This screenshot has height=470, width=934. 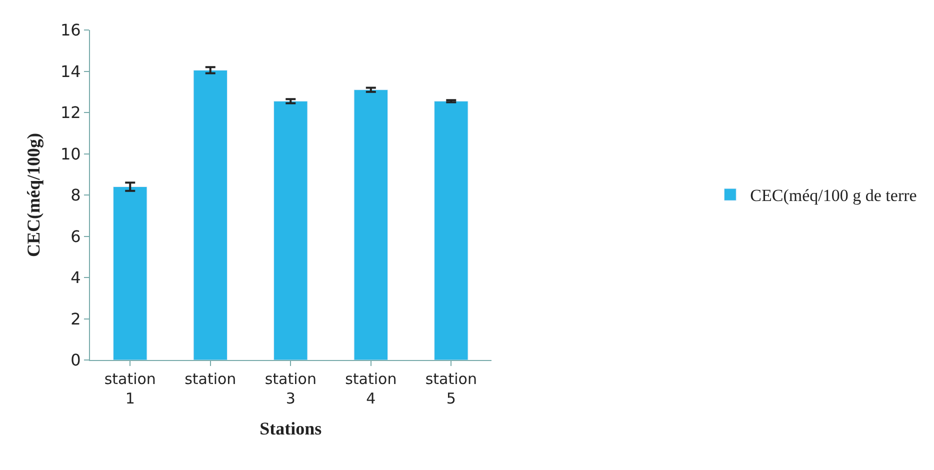 I want to click on y-tick-label: 10, so click(x=70, y=154).